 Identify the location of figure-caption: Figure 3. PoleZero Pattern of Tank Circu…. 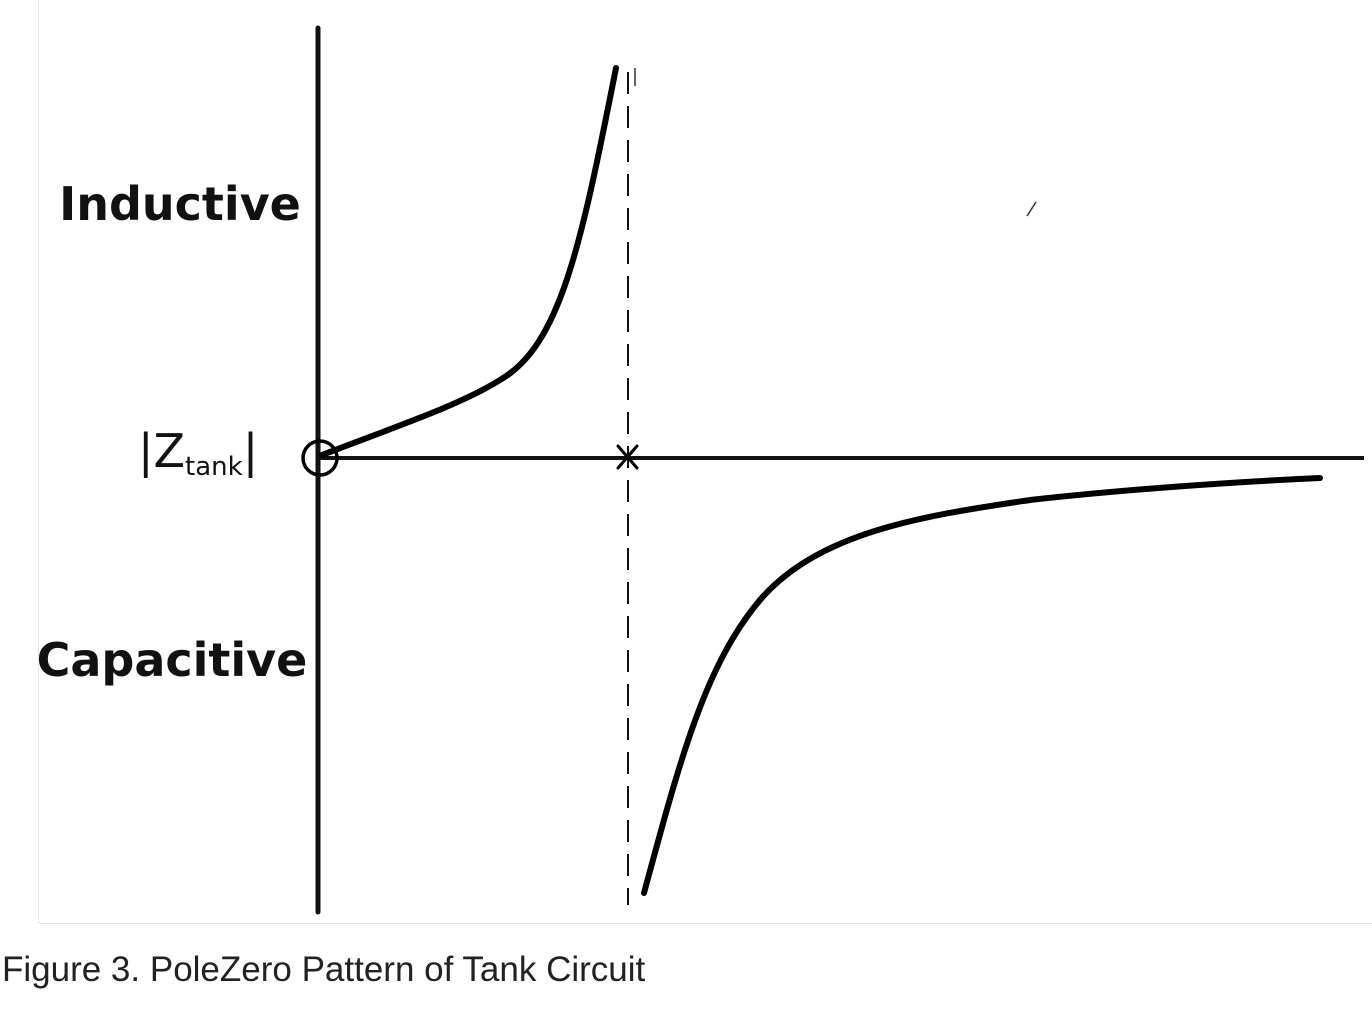
(324, 969).